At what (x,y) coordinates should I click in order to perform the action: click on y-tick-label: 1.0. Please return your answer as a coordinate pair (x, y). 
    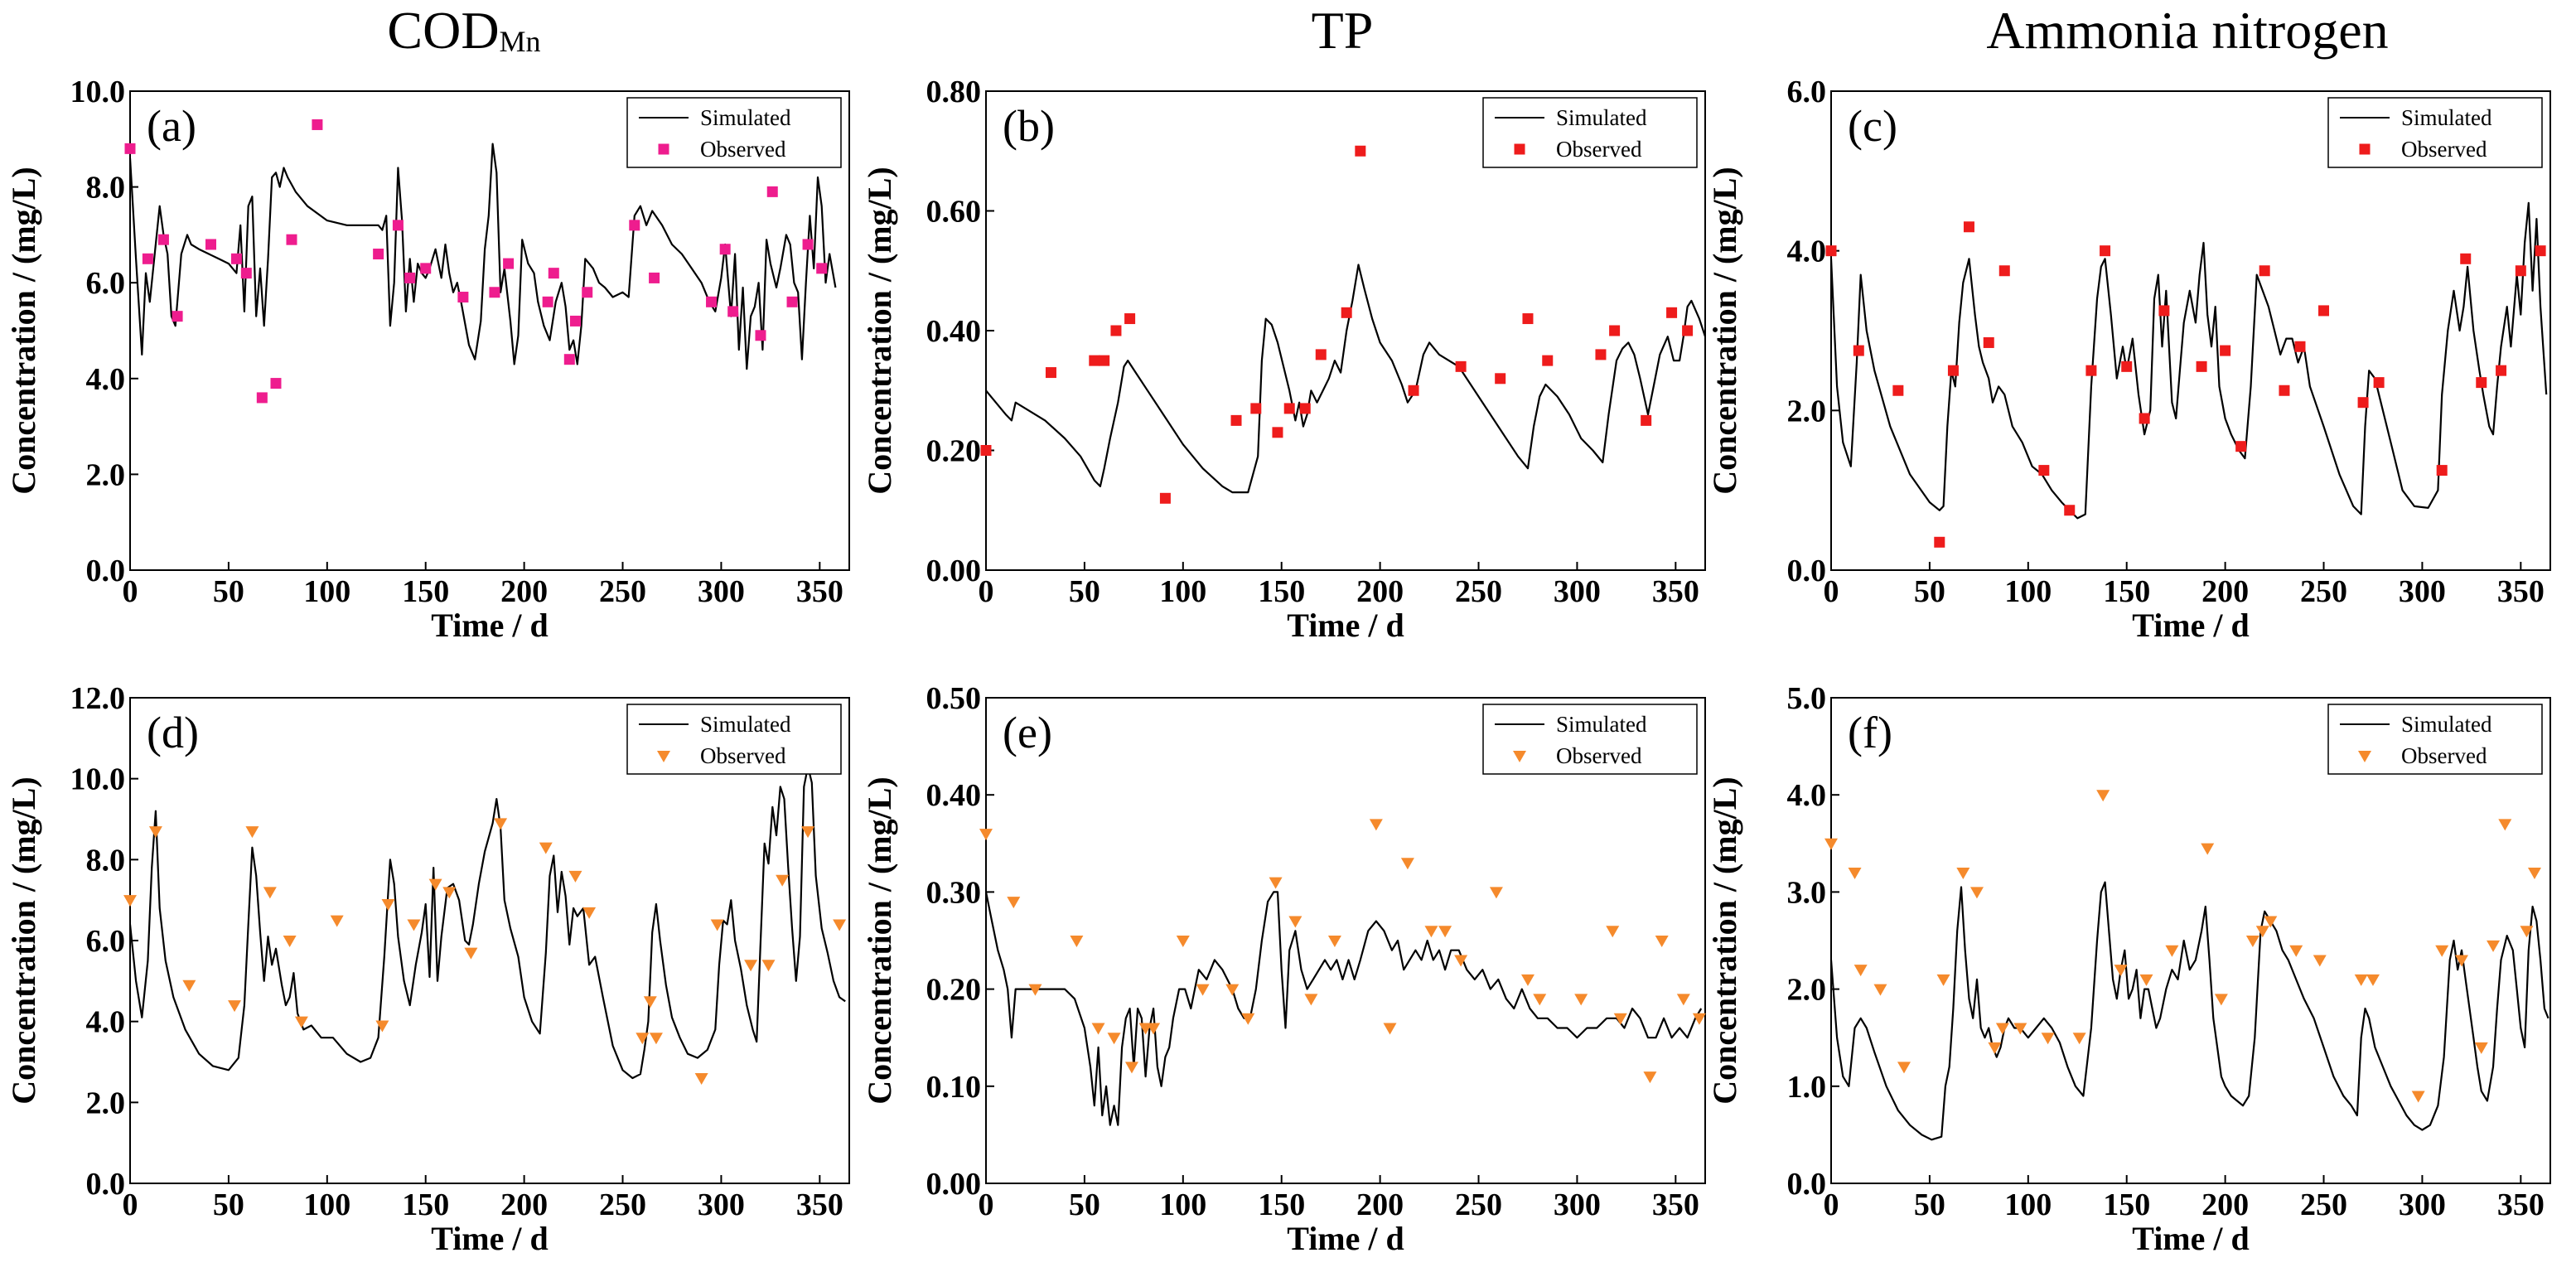
    Looking at the image, I should click on (1807, 1087).